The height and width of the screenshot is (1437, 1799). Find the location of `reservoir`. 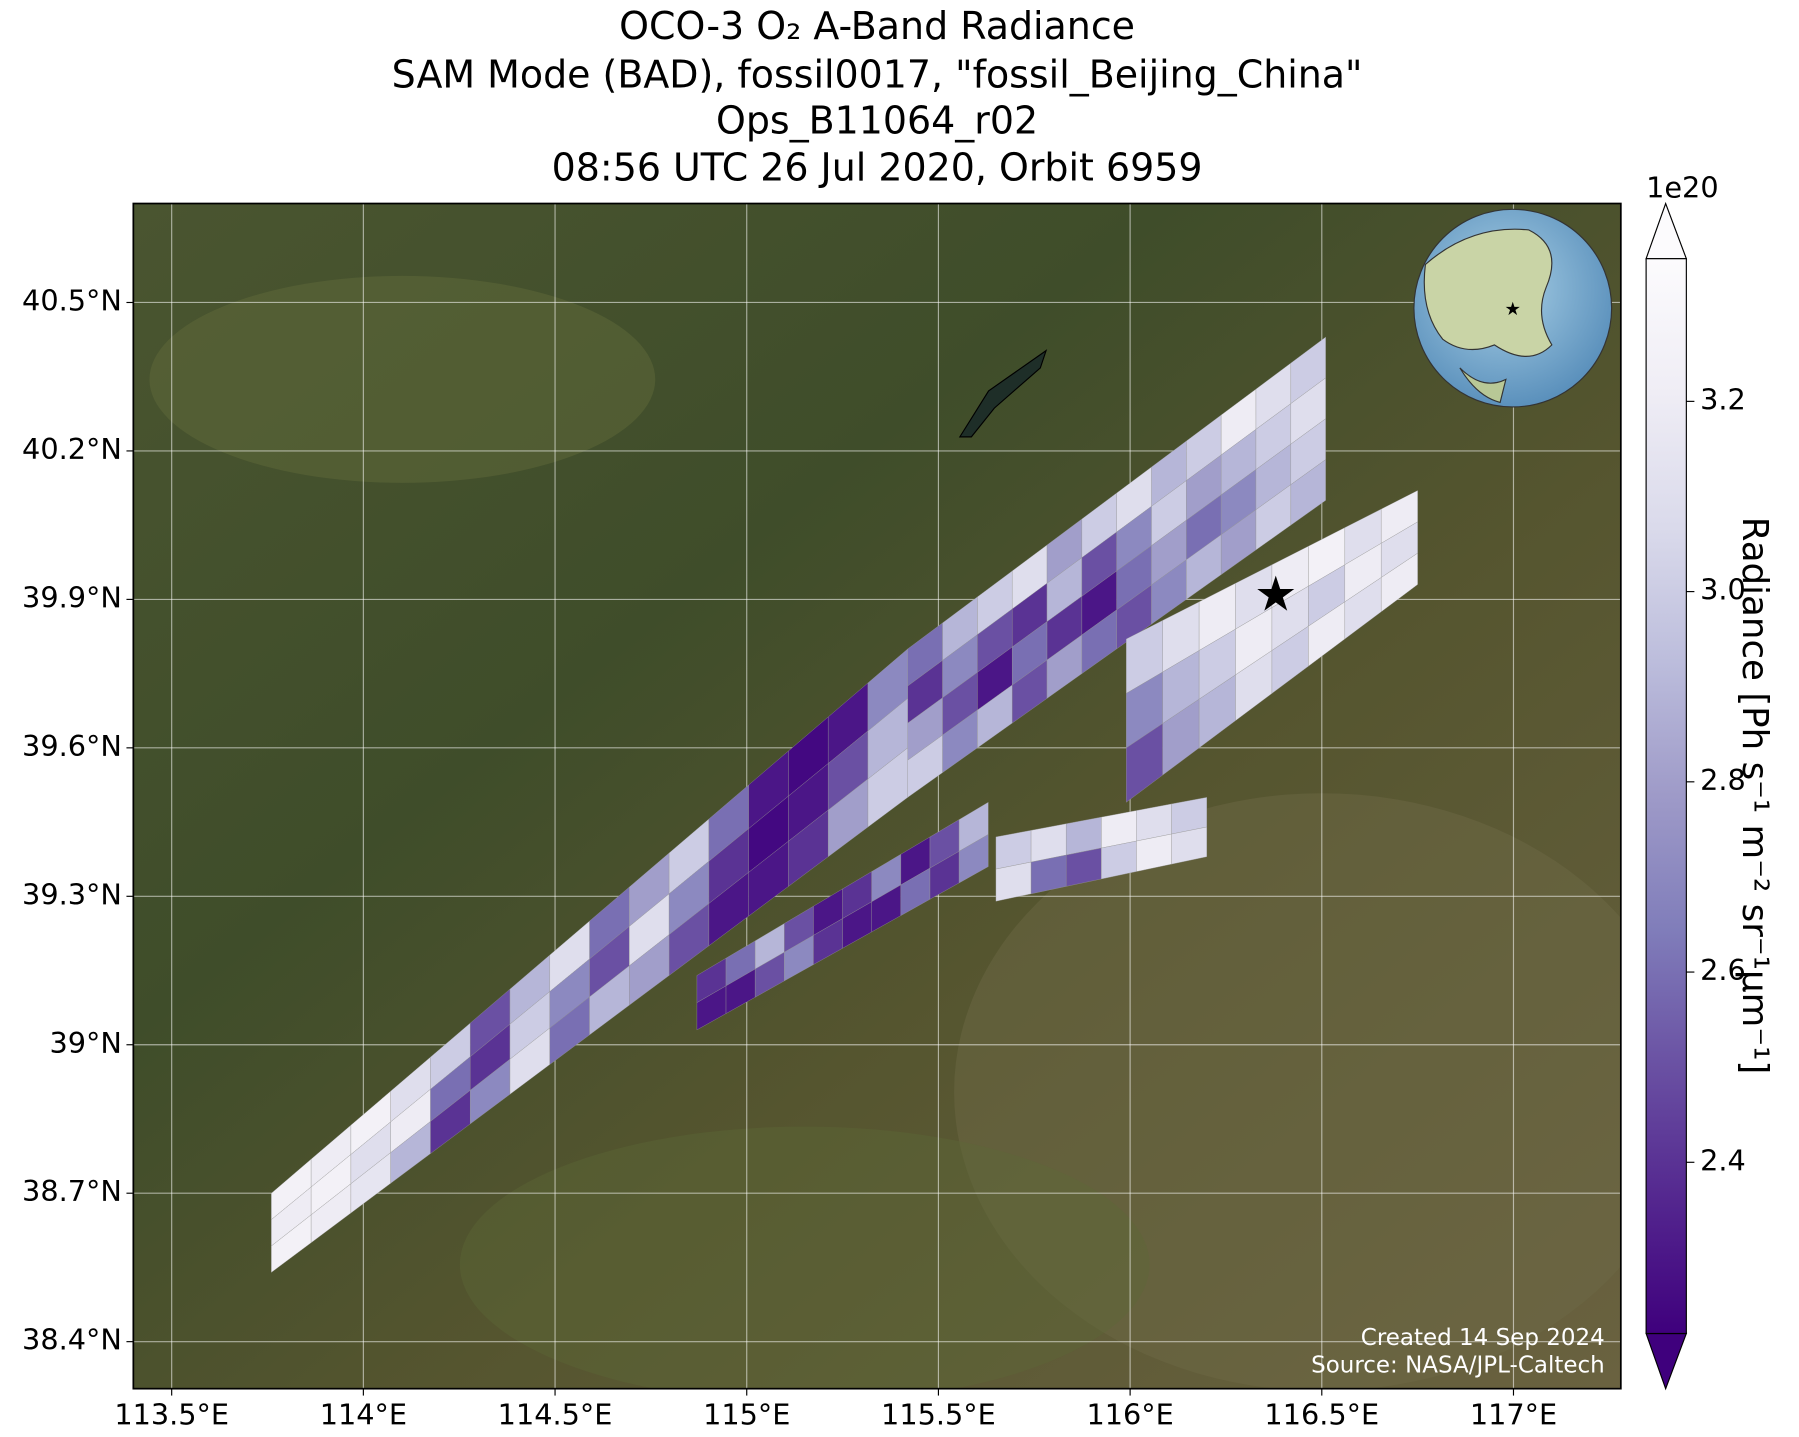

reservoir is located at coordinates (1003, 393).